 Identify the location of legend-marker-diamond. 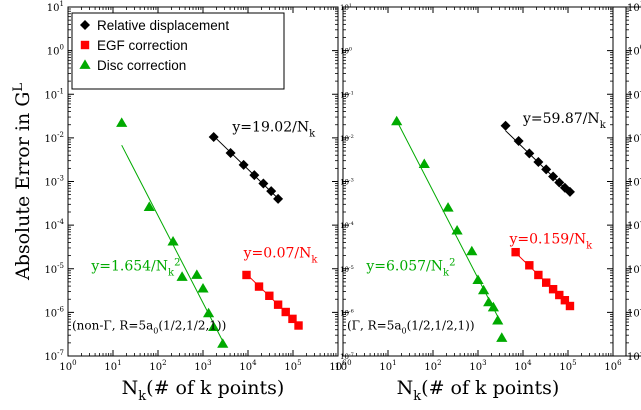
(85, 25).